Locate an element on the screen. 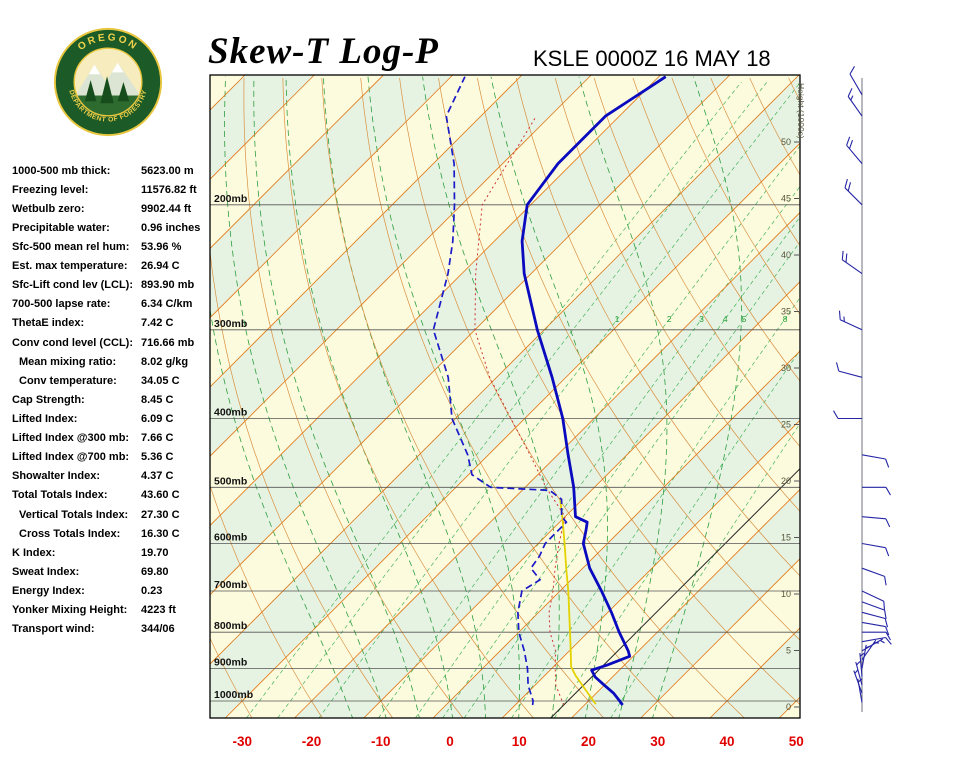  index-label: Sfc-Lift cond lev (LCL): is located at coordinates (72, 285).